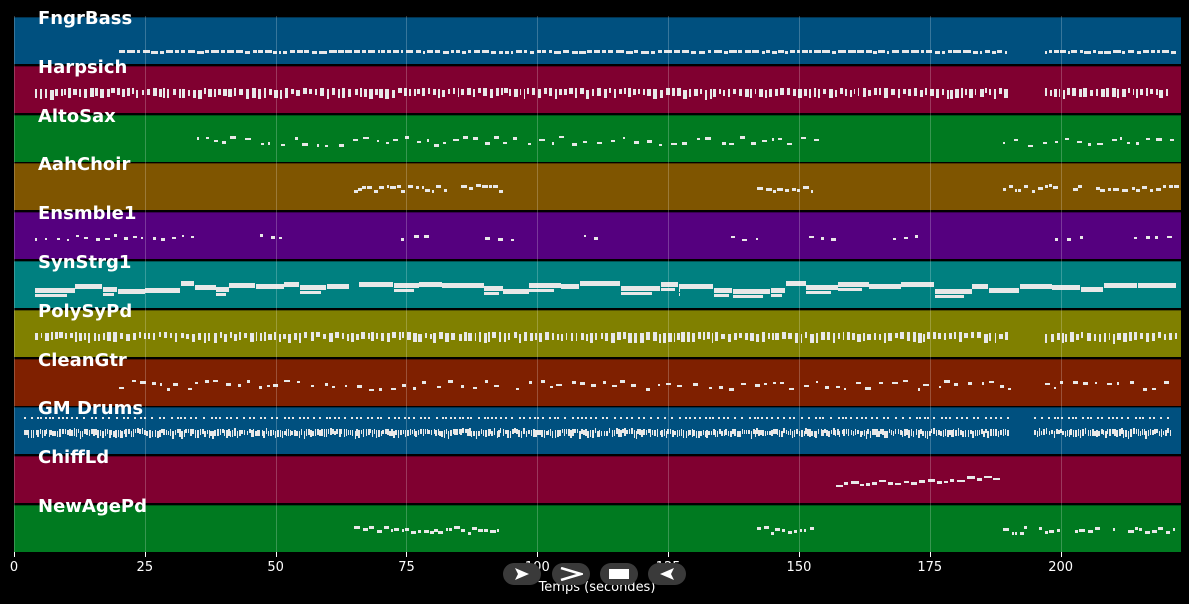 This screenshot has width=1189, height=604. I want to click on tick-mark, so click(14, 554).